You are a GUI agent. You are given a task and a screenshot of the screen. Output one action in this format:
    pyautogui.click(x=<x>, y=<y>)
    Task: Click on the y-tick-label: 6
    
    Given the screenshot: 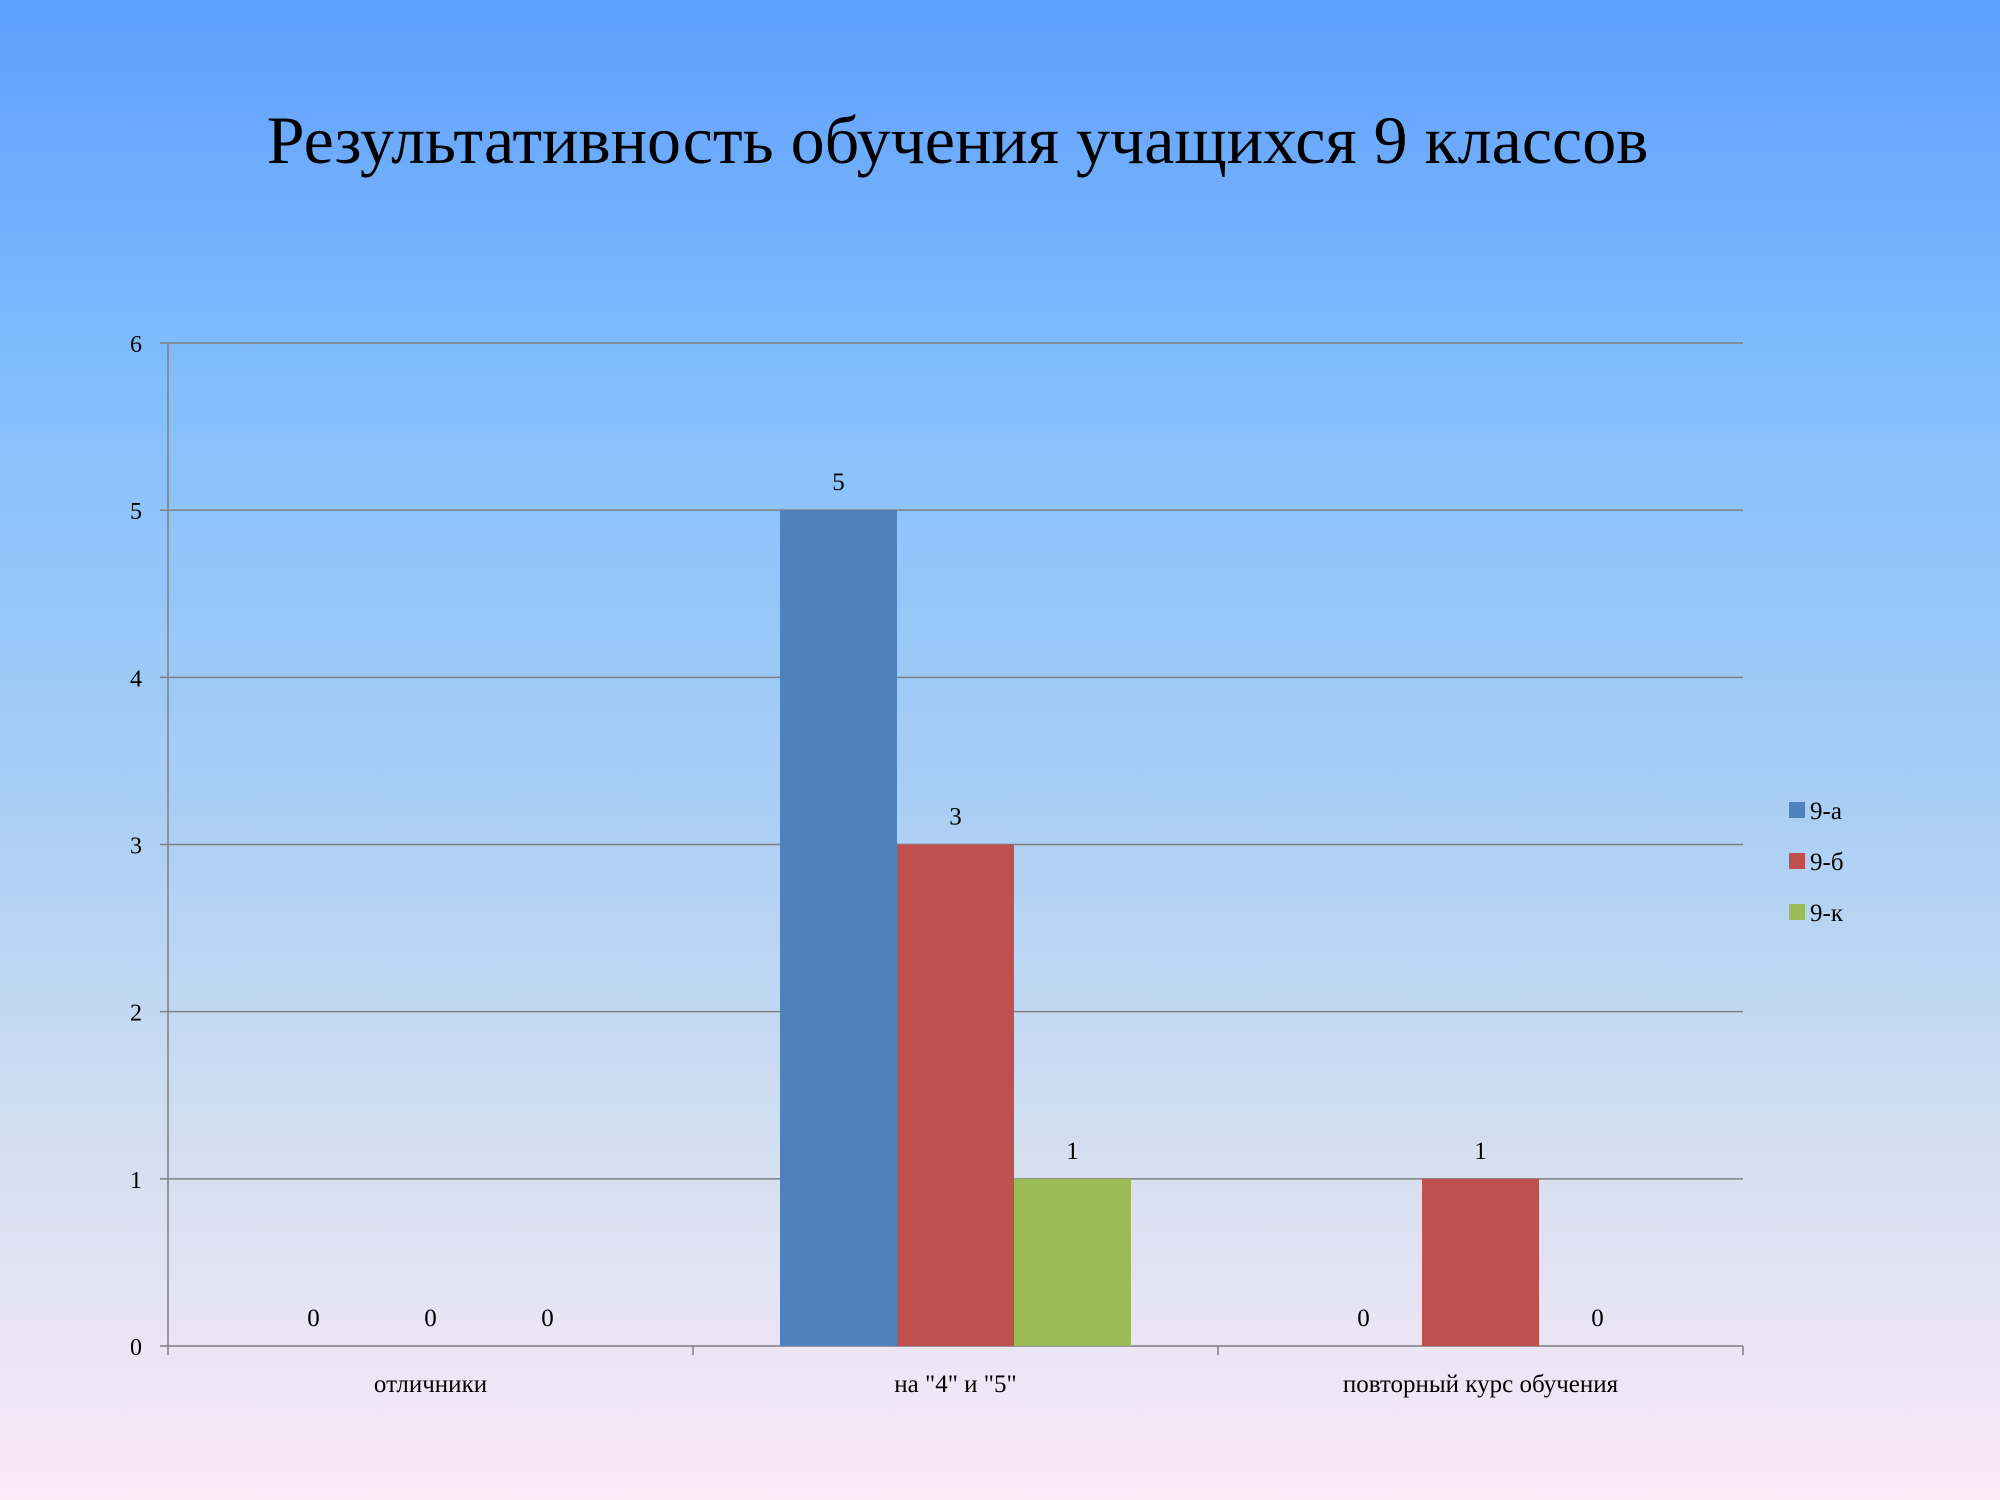 What is the action you would take?
    pyautogui.click(x=136, y=345)
    